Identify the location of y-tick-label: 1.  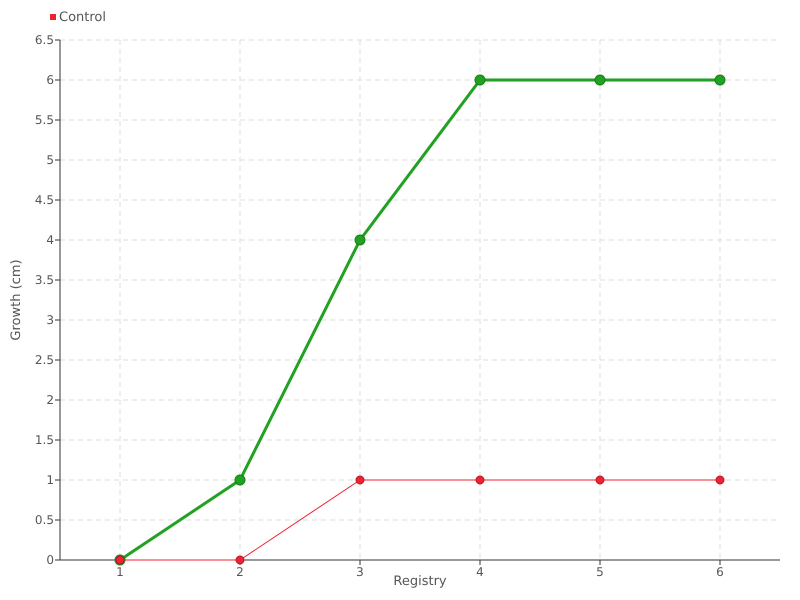
(50, 480).